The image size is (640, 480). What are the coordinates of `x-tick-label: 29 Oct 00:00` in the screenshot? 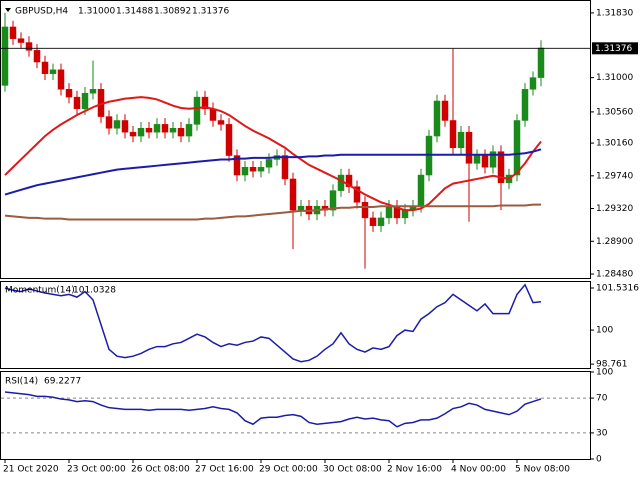 It's located at (288, 470).